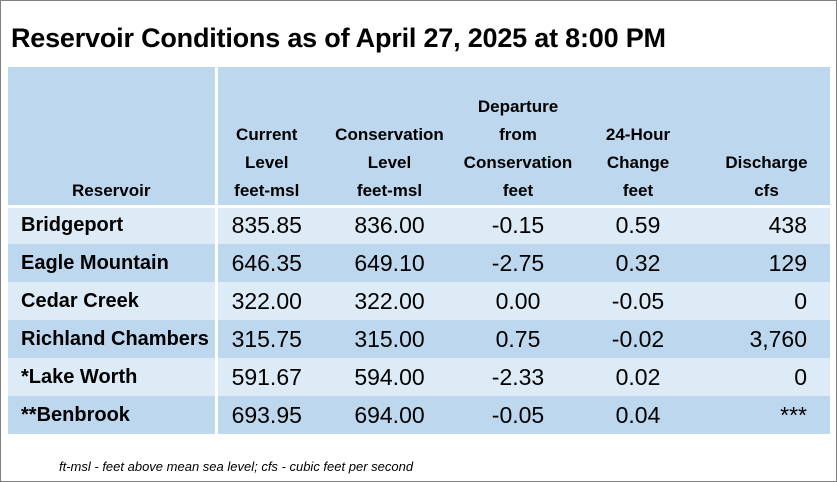 The image size is (837, 482). Describe the element at coordinates (266, 263) in the screenshot. I see `cell-current-level: 646.35` at that location.